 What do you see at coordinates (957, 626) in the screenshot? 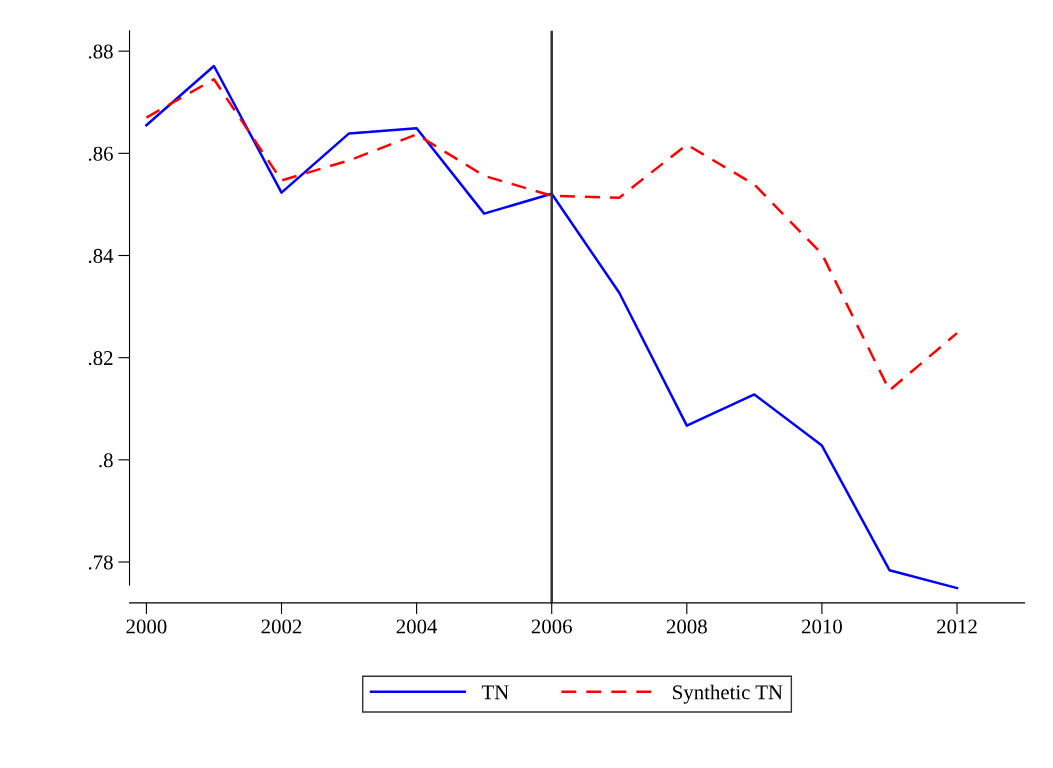
I see `x-tick-label: 2012` at bounding box center [957, 626].